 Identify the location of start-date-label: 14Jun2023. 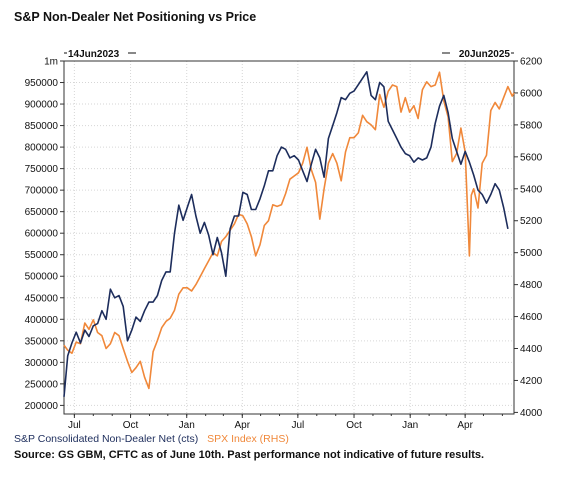
(94, 54).